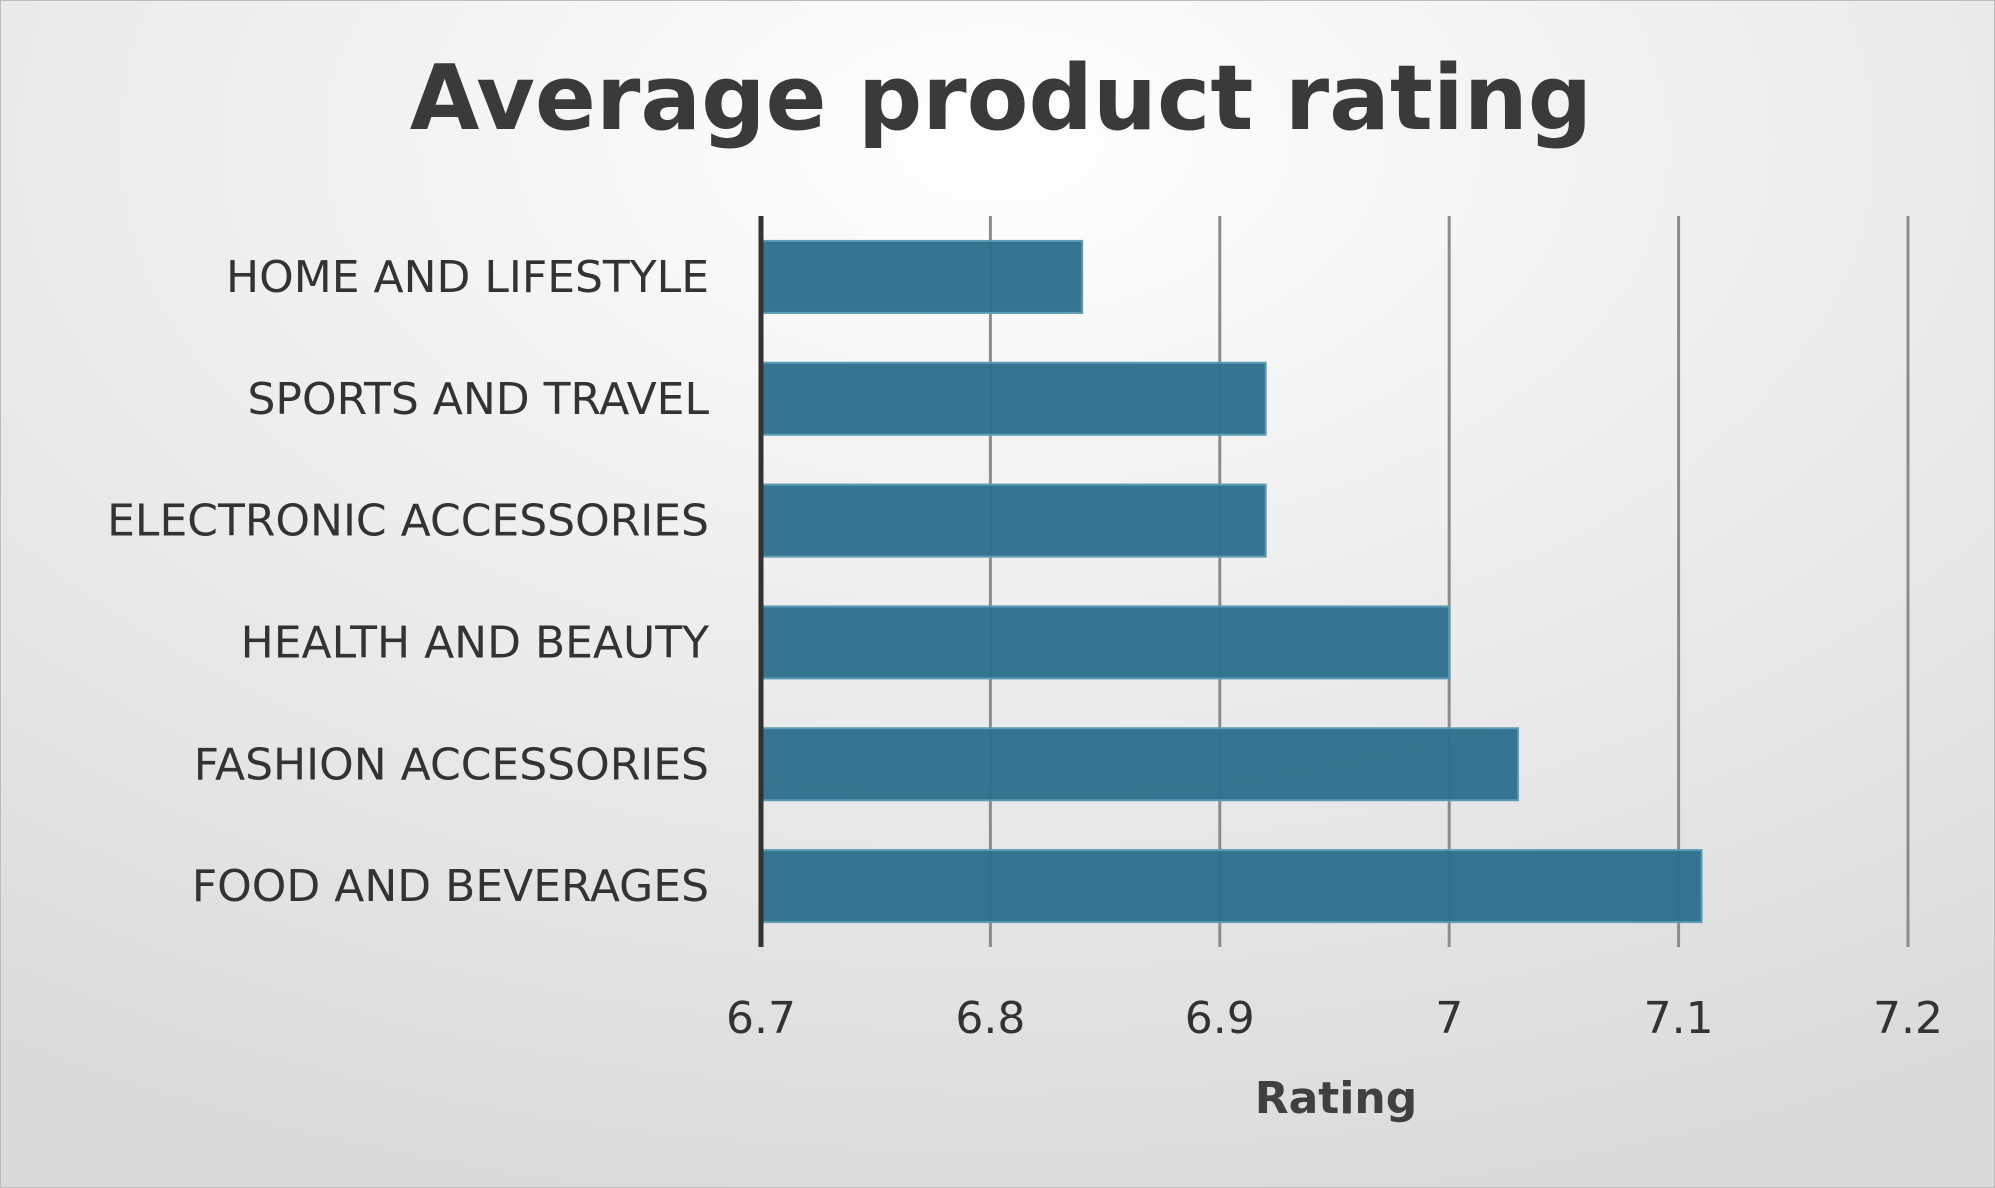  Describe the element at coordinates (1220, 1018) in the screenshot. I see `x-tick-label: 6.9` at that location.